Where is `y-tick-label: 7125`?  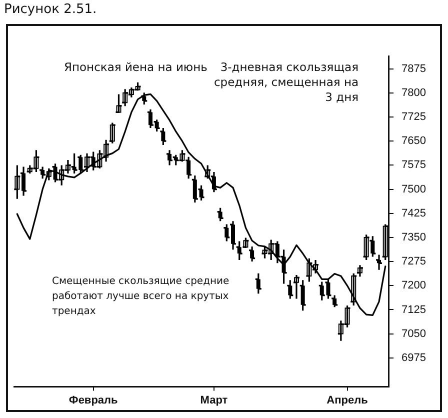
y-tick-label: 7125 is located at coordinates (414, 310).